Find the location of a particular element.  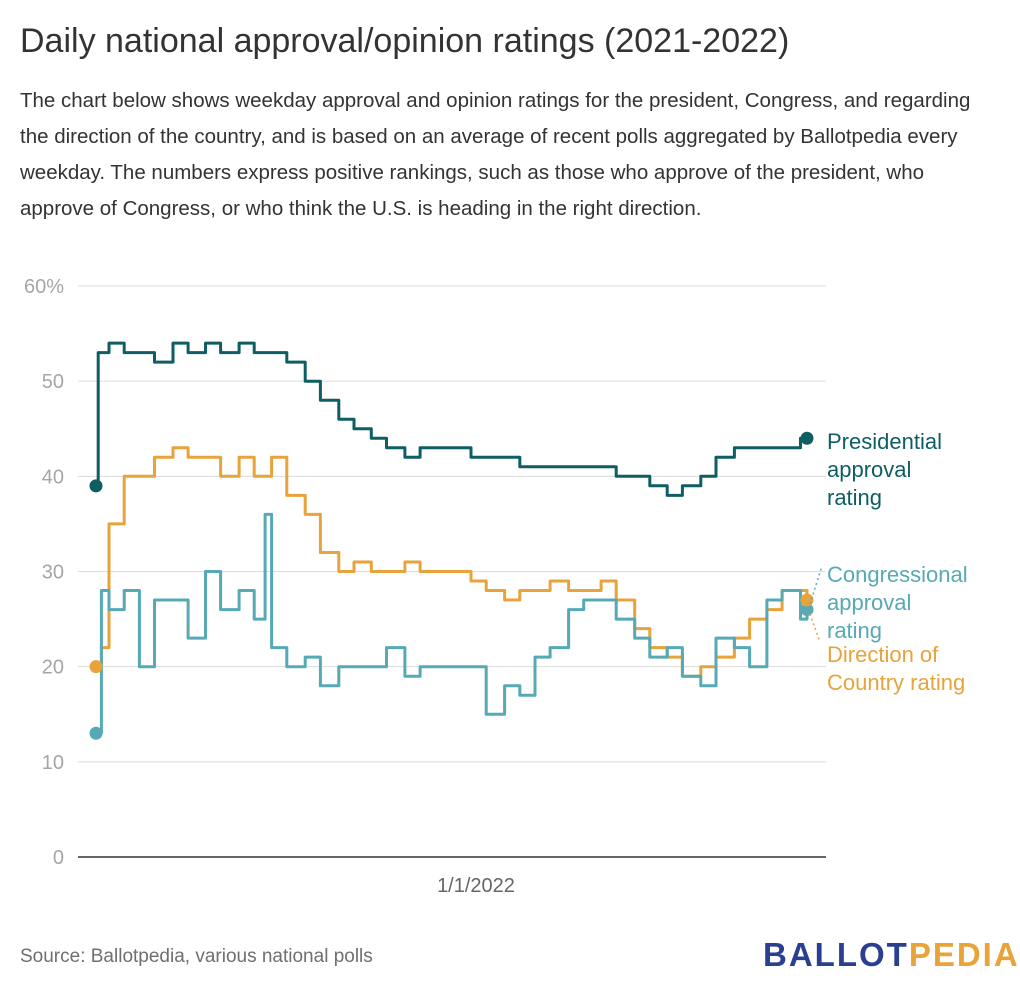

y-tick-label: 20 is located at coordinates (53, 668).